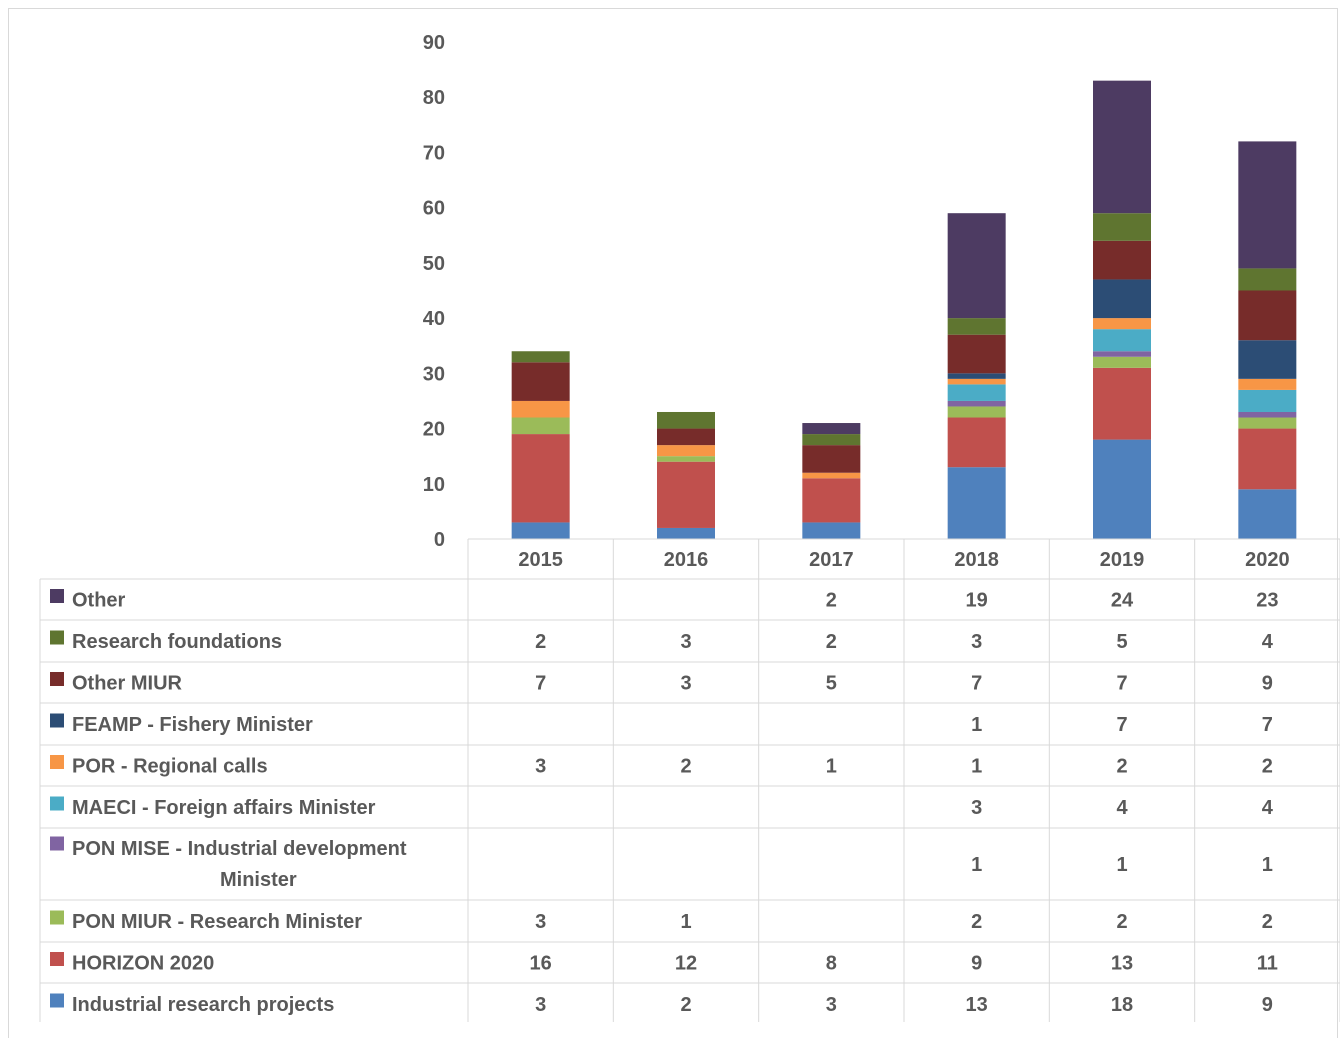 The width and height of the screenshot is (1340, 1038). What do you see at coordinates (1122, 560) in the screenshot?
I see `category-label: 2019` at bounding box center [1122, 560].